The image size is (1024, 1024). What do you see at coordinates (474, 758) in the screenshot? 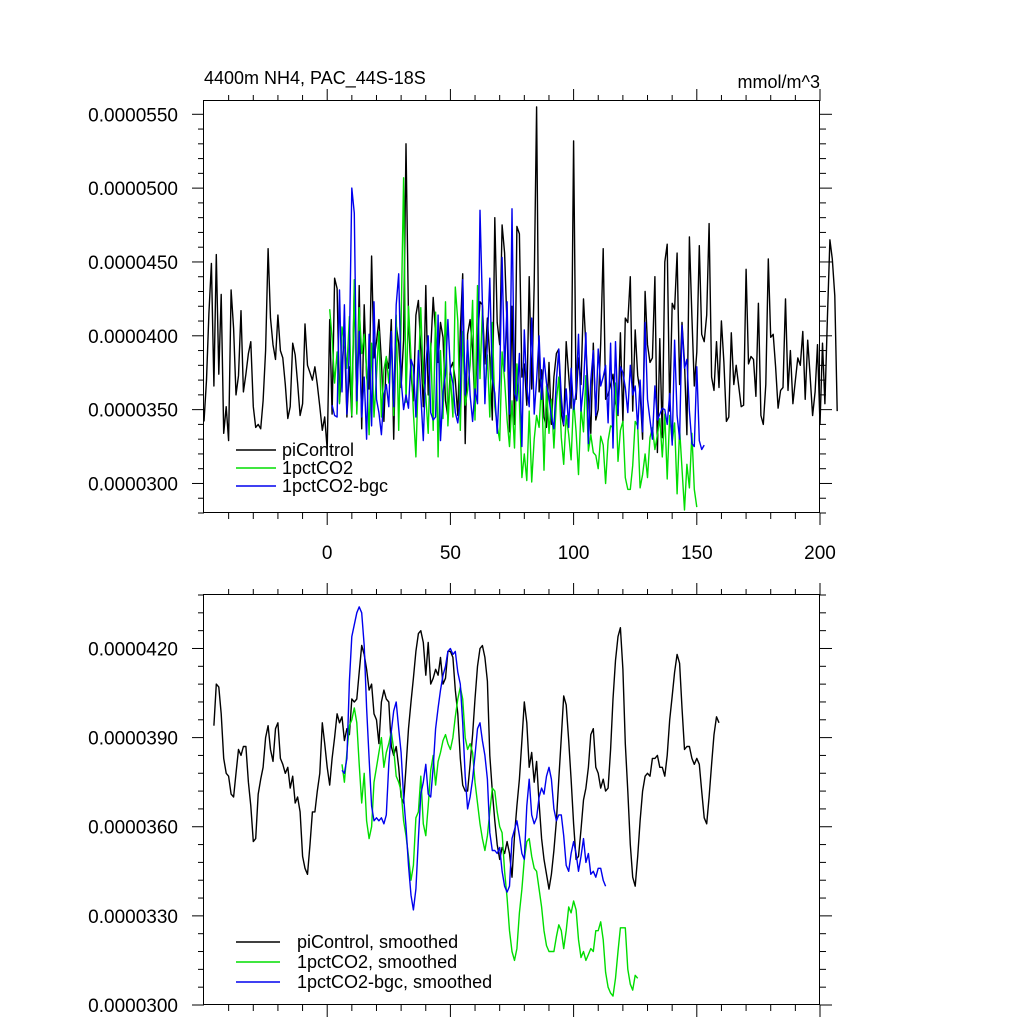
I see `series-line-1pctco2-bgc-smoothed` at bounding box center [474, 758].